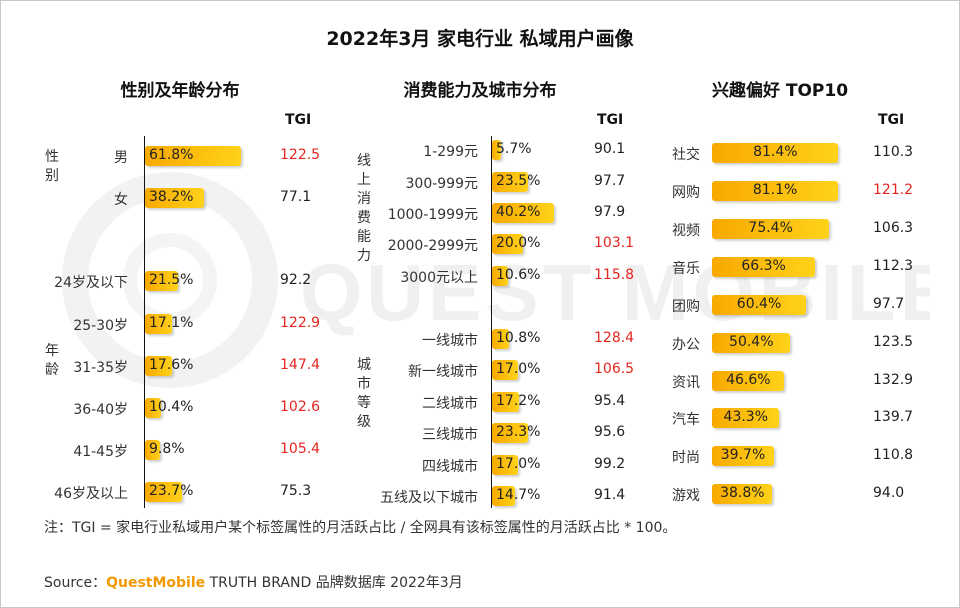  What do you see at coordinates (610, 432) in the screenshot?
I see `tgi-value: 95.6` at bounding box center [610, 432].